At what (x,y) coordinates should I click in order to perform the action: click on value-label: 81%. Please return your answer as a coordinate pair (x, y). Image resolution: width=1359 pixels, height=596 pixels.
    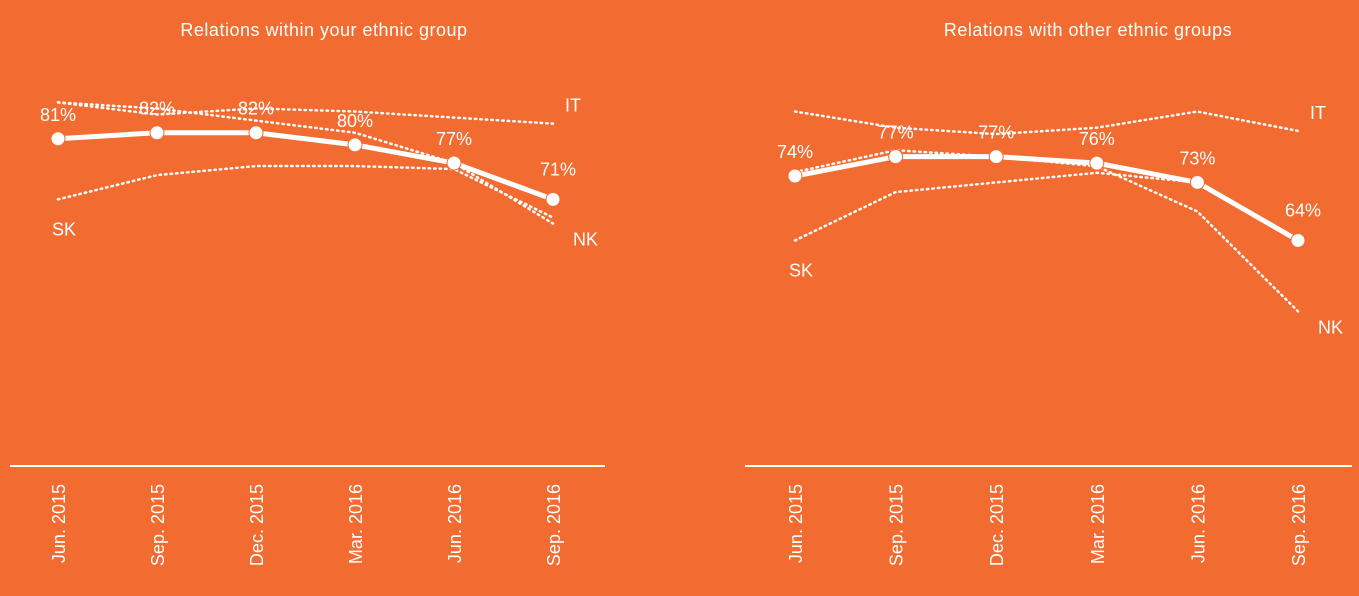
    Looking at the image, I should click on (58, 115).